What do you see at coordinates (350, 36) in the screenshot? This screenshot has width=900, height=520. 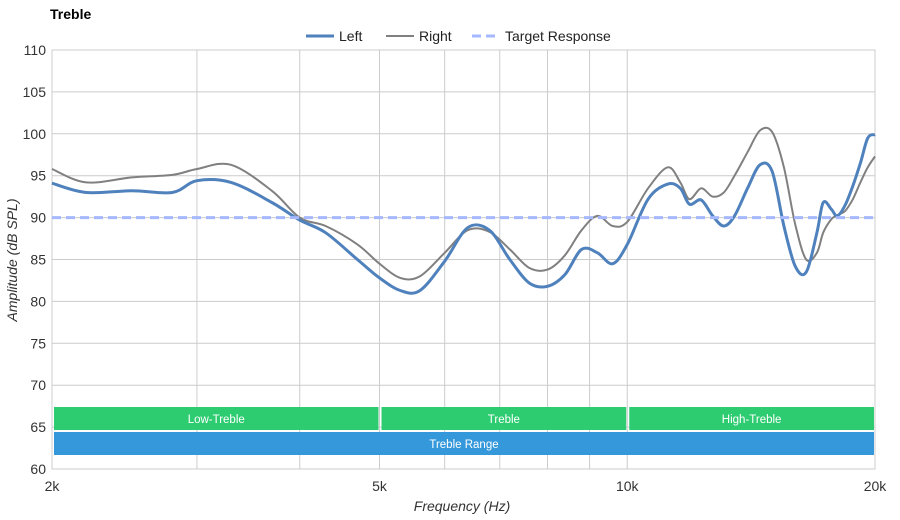 I see `legend-label: Left` at bounding box center [350, 36].